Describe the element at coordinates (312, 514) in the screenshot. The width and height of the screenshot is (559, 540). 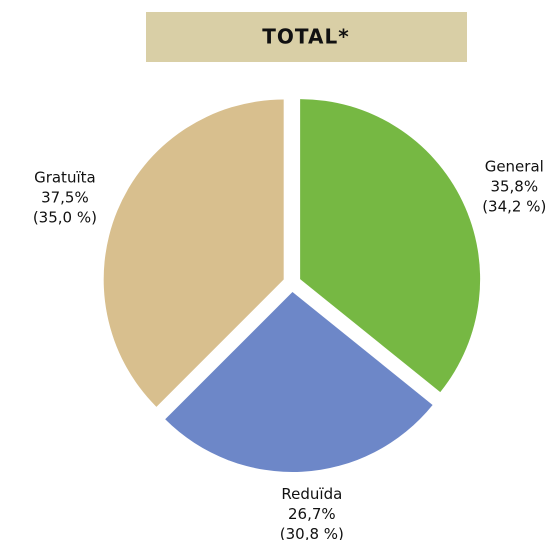
I see `slice-value: 26,7%` at that location.